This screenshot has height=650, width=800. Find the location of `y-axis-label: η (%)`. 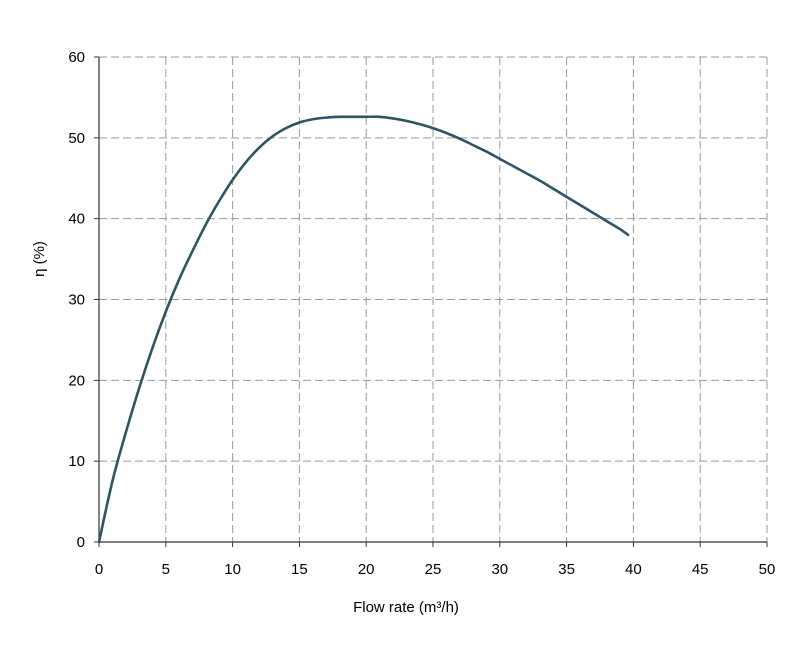

y-axis-label: η (%) is located at coordinates (39, 259).